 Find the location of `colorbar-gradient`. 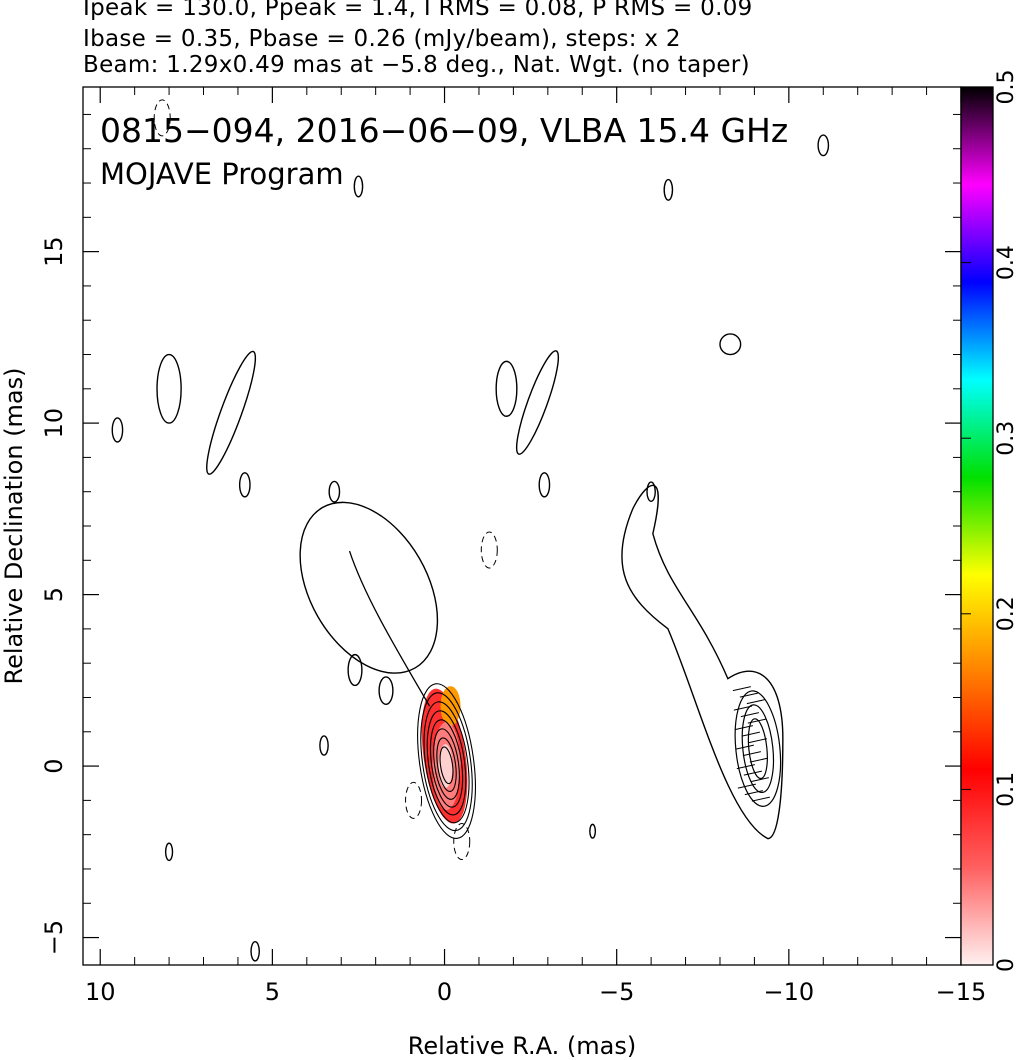

colorbar-gradient is located at coordinates (977, 526).